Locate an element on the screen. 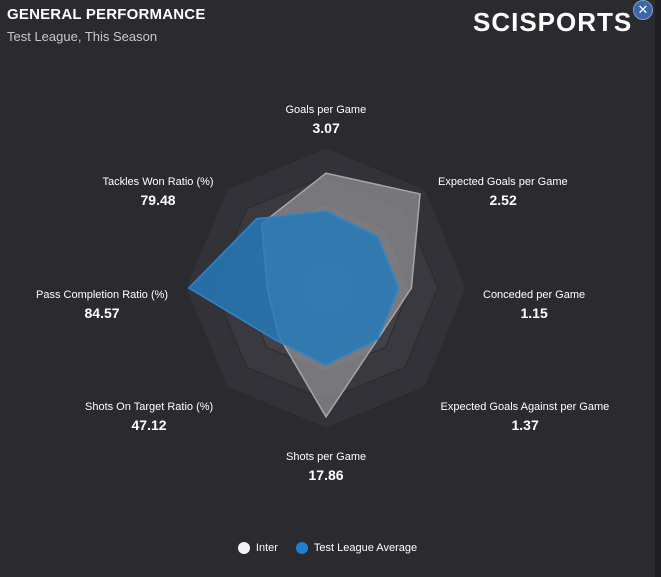 The width and height of the screenshot is (661, 577). chart-subtitle: Test League, This Season is located at coordinates (82, 36).